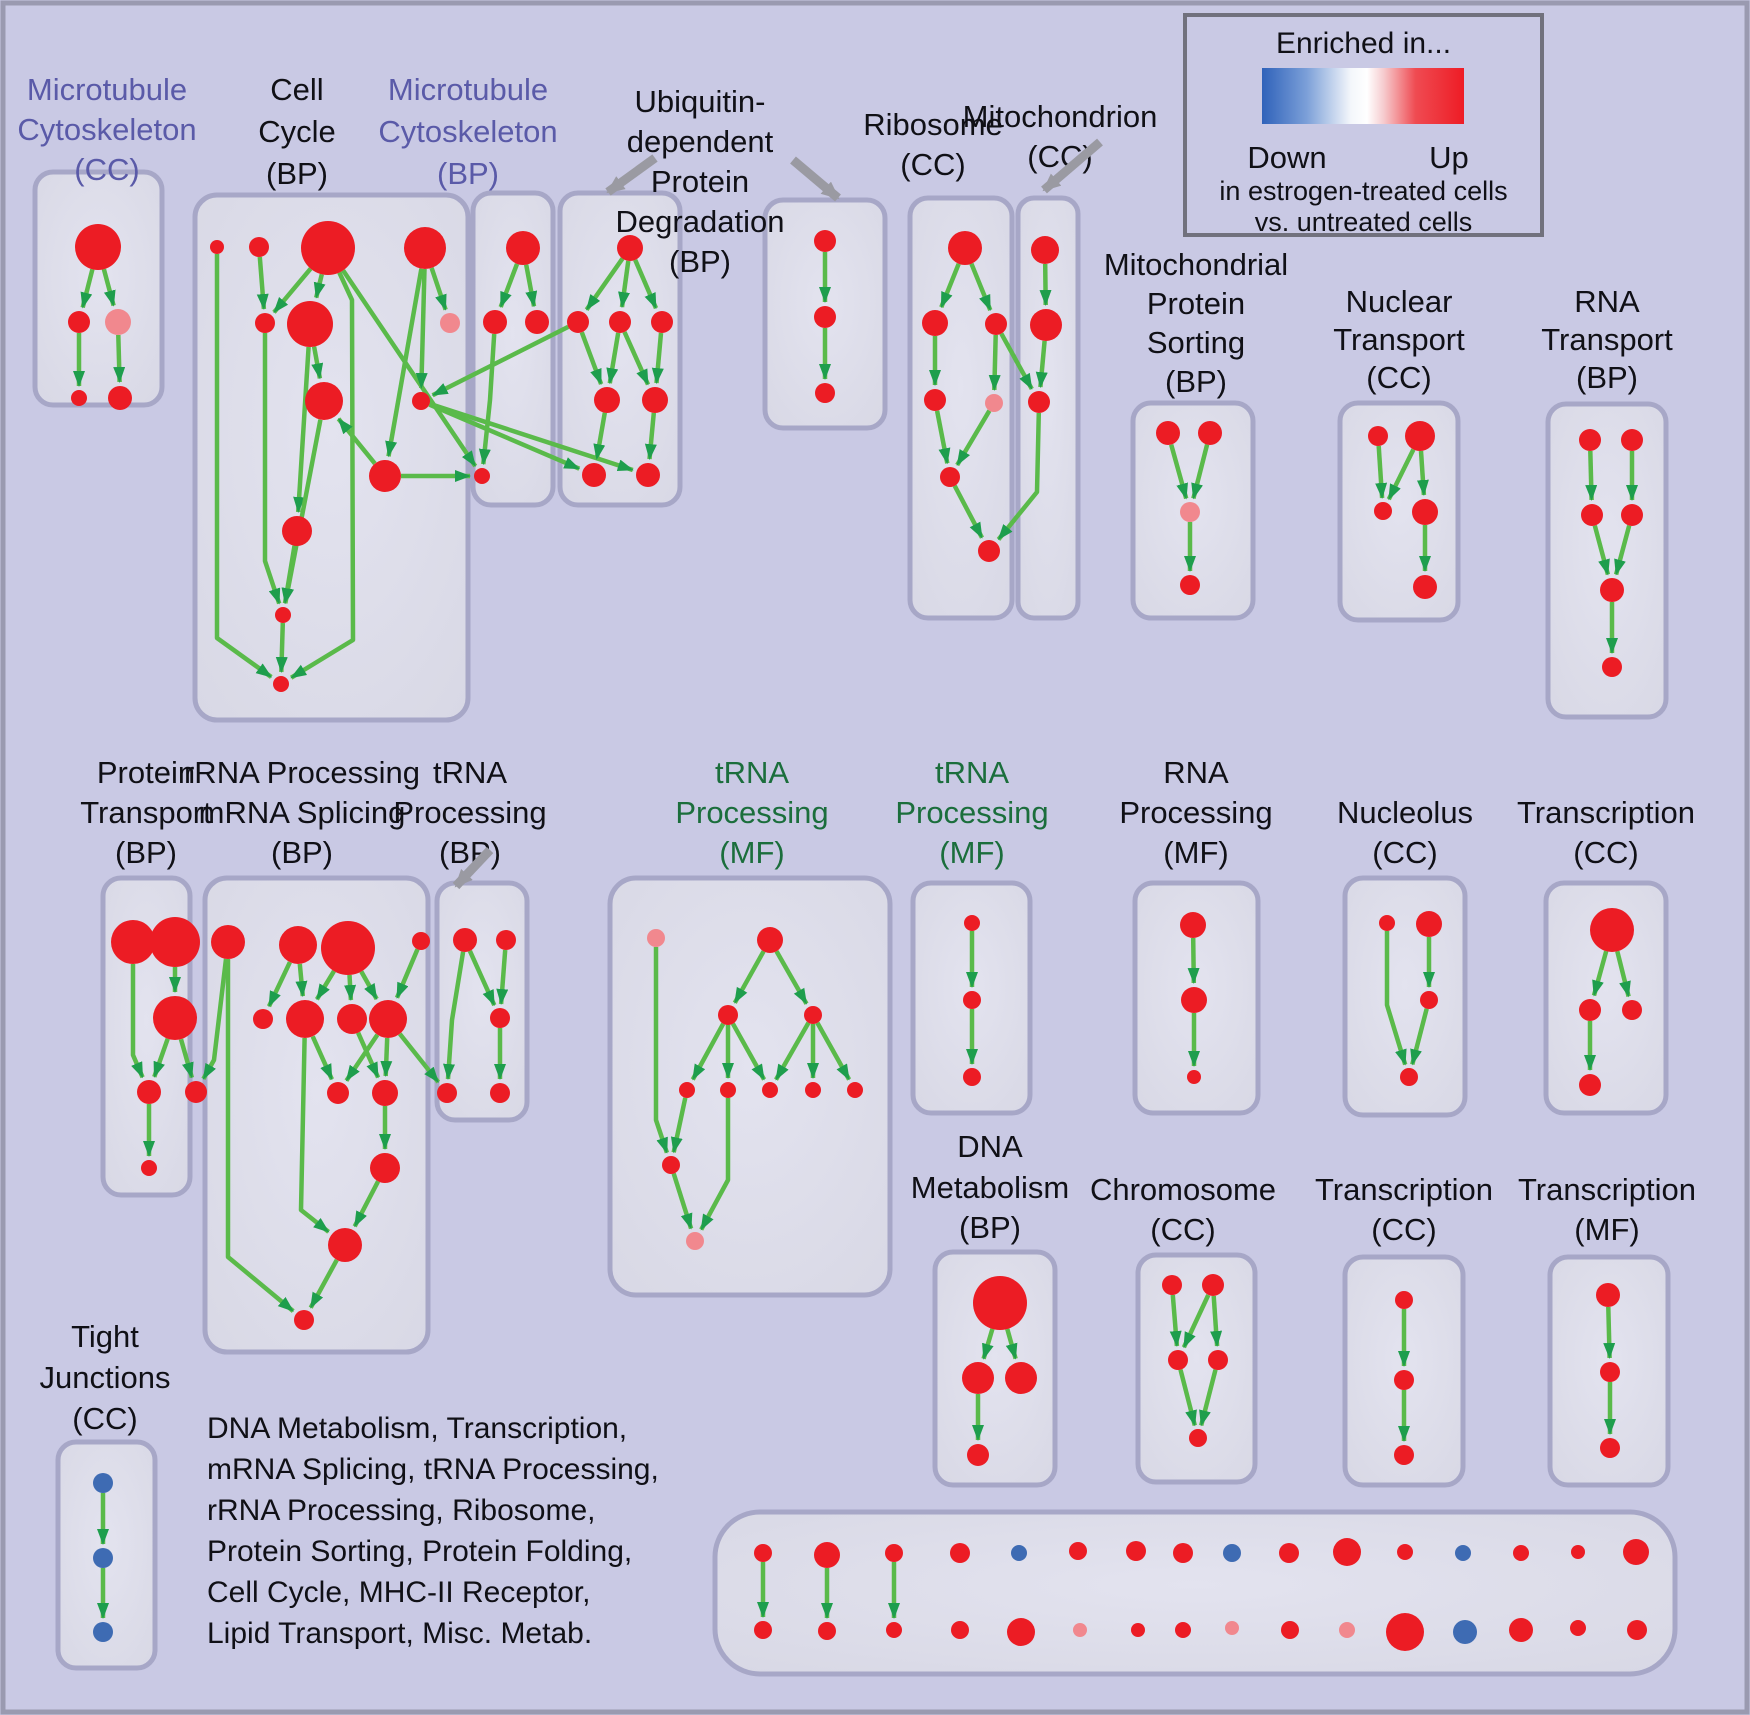 Image resolution: width=1750 pixels, height=1715 pixels. Describe the element at coordinates (981, 287) in the screenshot. I see `edge-r1-r3` at that location.